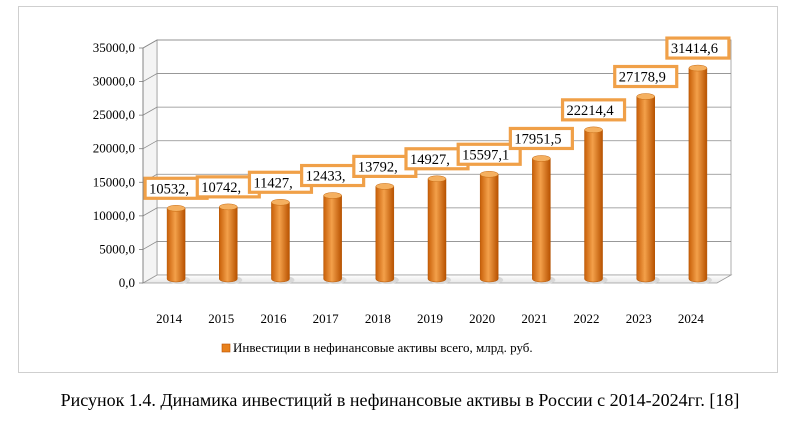 This screenshot has height=428, width=800. What do you see at coordinates (114, 148) in the screenshot?
I see `y-tick-label: 20000,0` at bounding box center [114, 148].